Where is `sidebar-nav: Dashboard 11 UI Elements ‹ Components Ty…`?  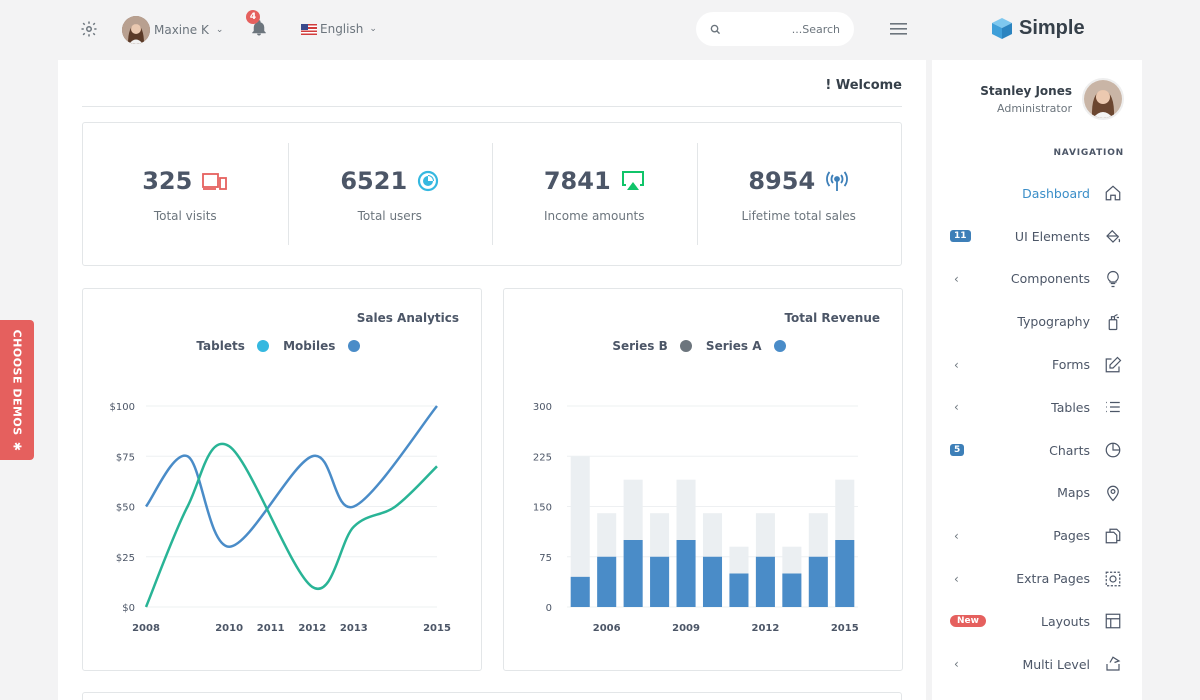 sidebar-nav: Dashboard 11 UI Elements ‹ Components Ty… is located at coordinates (1037, 429).